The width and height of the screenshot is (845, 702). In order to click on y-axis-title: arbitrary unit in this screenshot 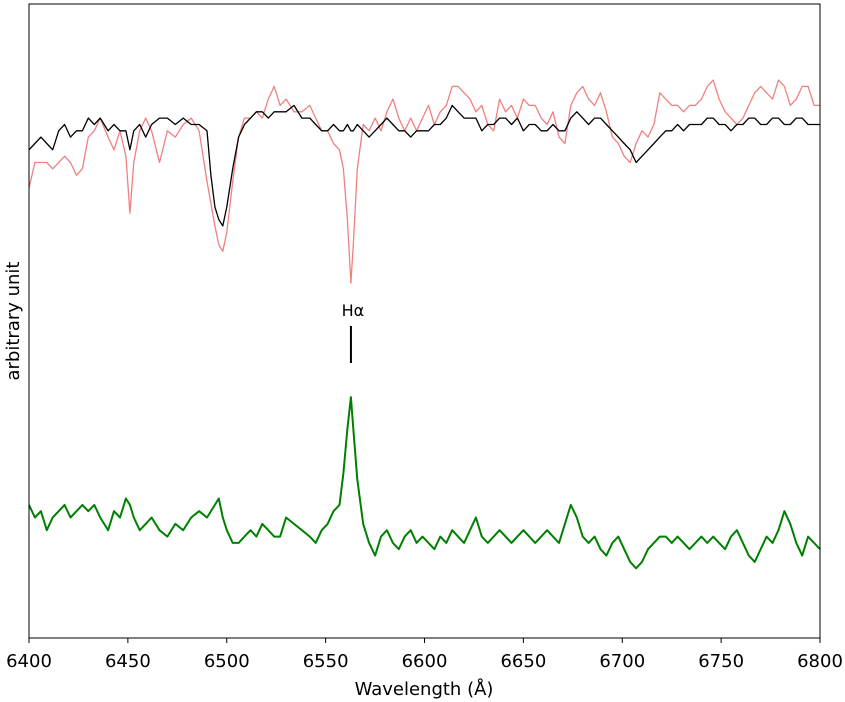, I will do `click(13, 321)`.